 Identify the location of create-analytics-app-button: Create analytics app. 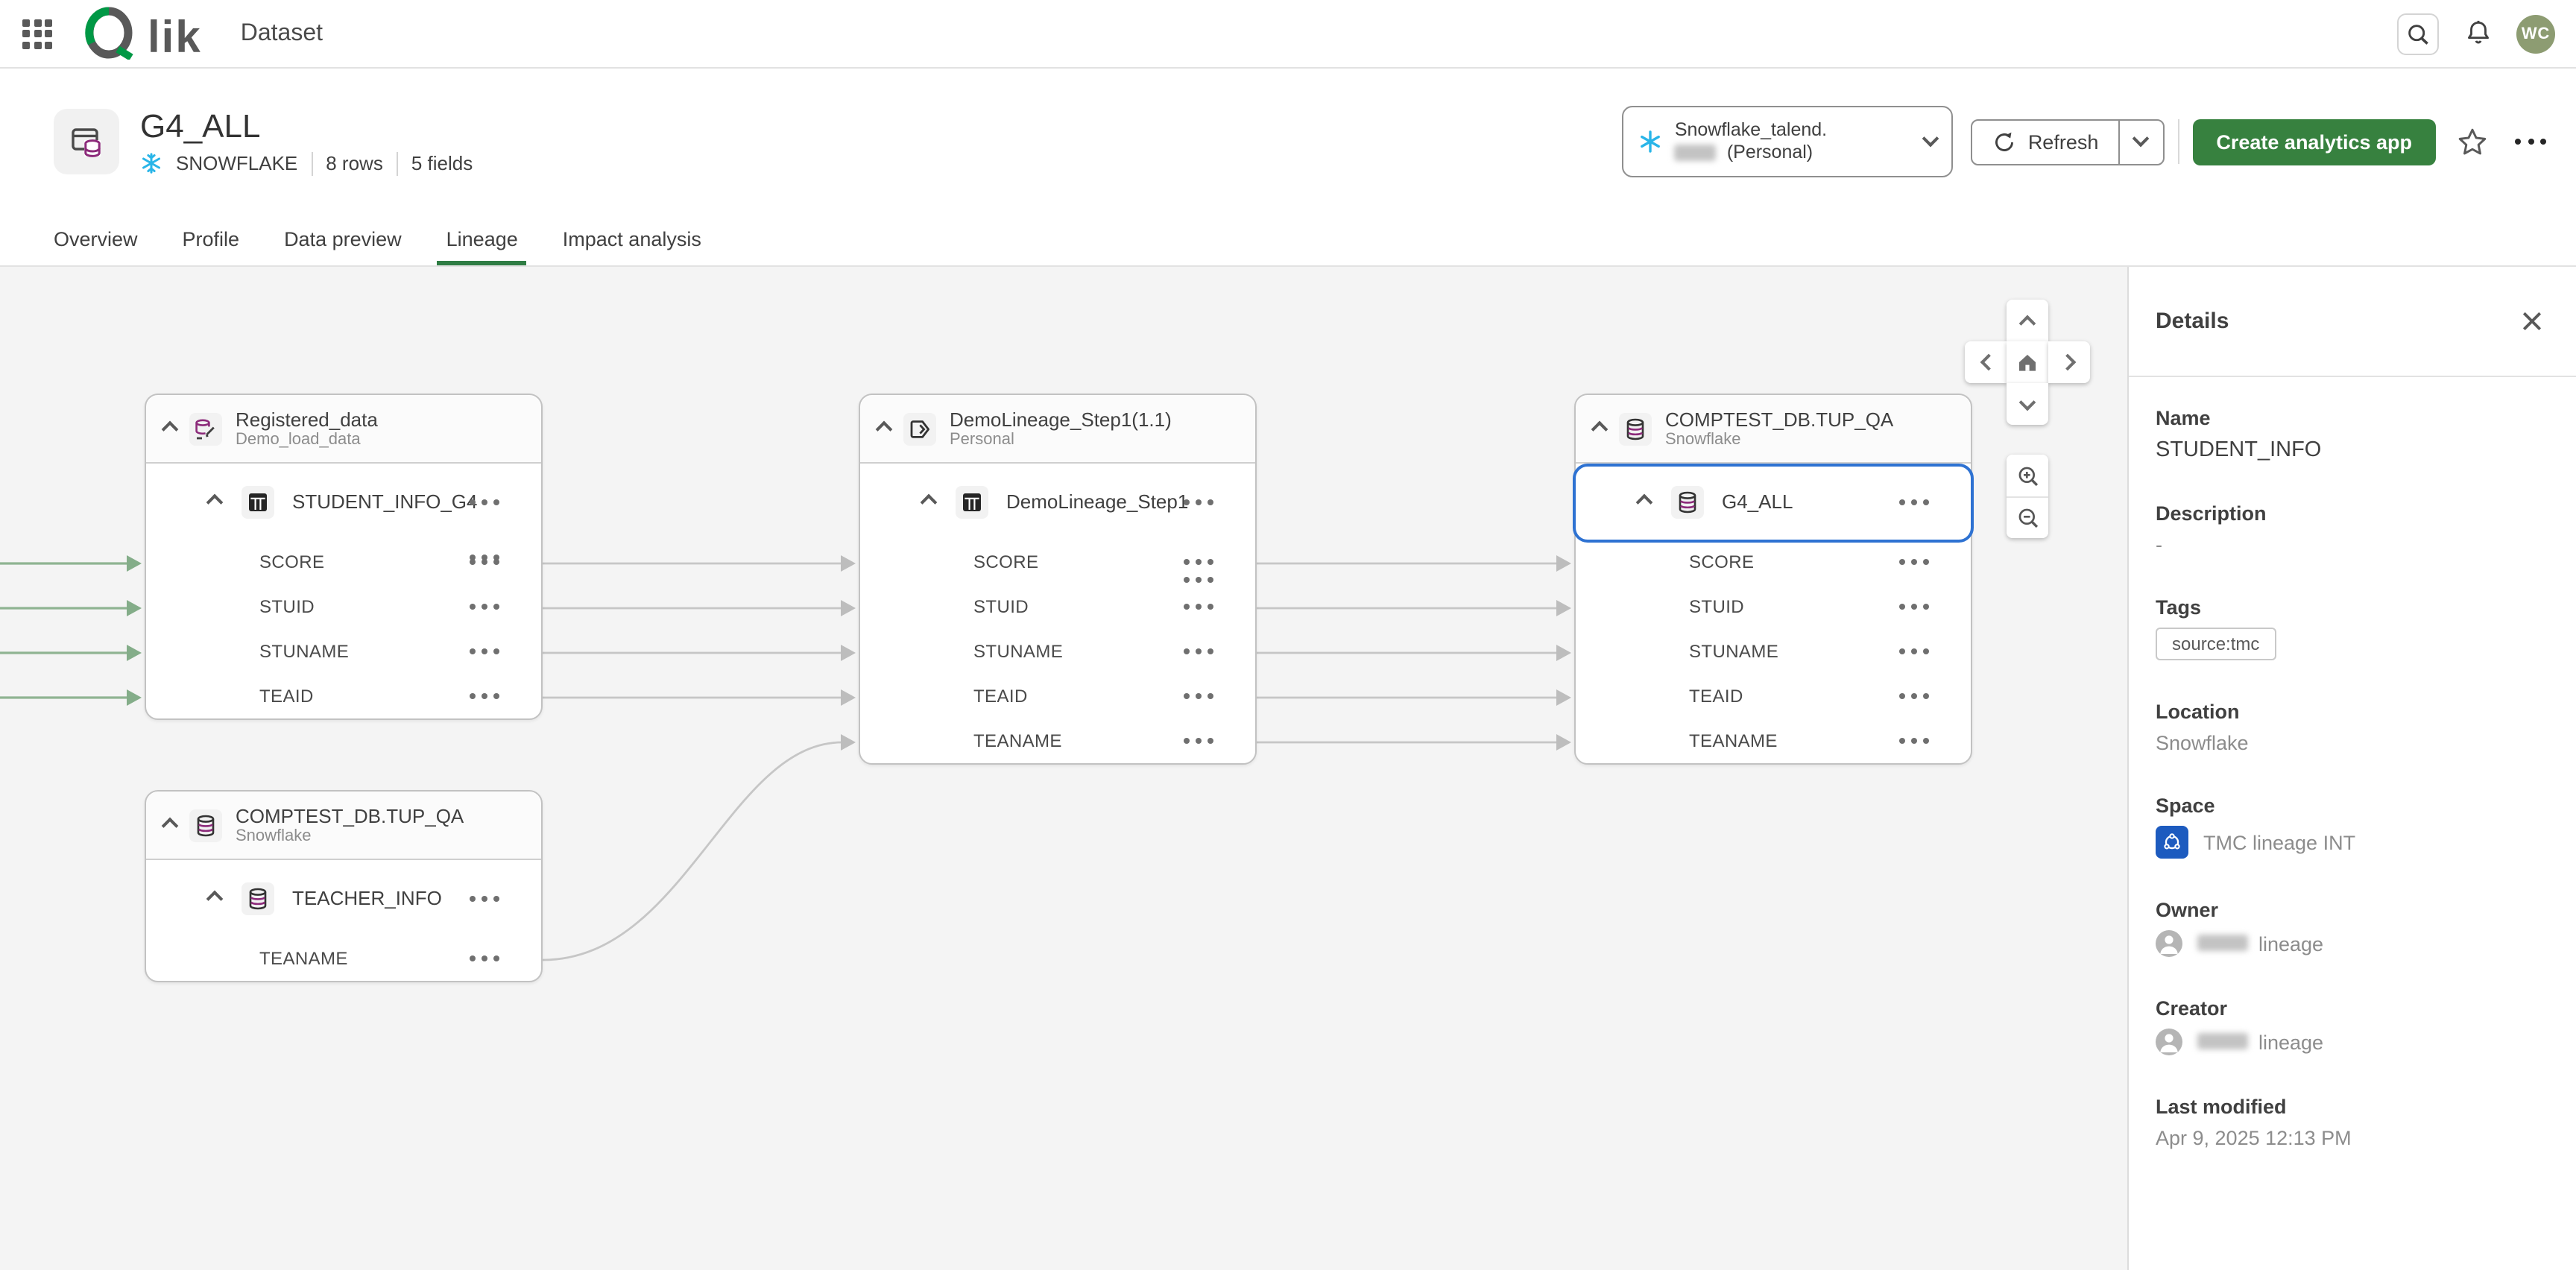
(2314, 142).